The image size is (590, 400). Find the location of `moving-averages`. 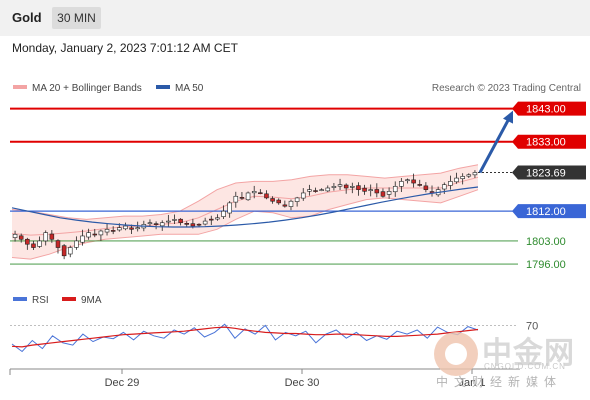

moving-averages is located at coordinates (245, 207).